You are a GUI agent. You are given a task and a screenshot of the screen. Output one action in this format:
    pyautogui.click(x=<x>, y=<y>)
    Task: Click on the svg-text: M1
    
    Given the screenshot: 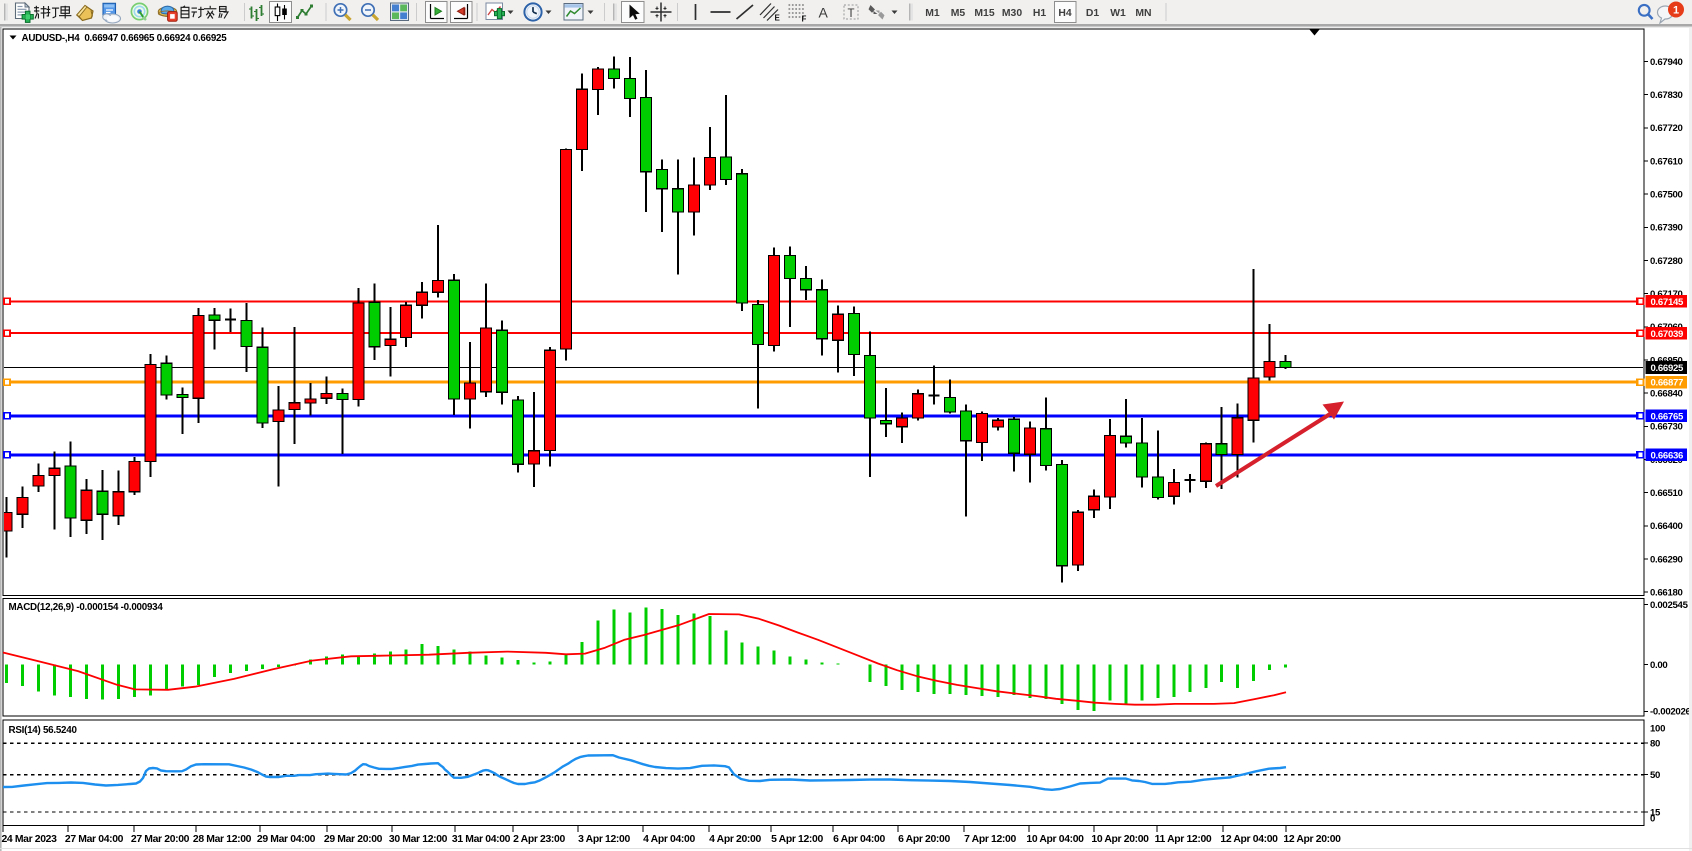 What is the action you would take?
    pyautogui.click(x=932, y=13)
    